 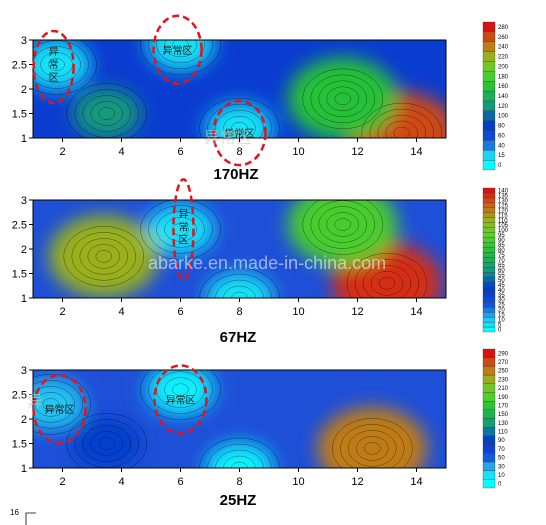 I want to click on colorbar-tick-label: 115, so click(x=503, y=216).